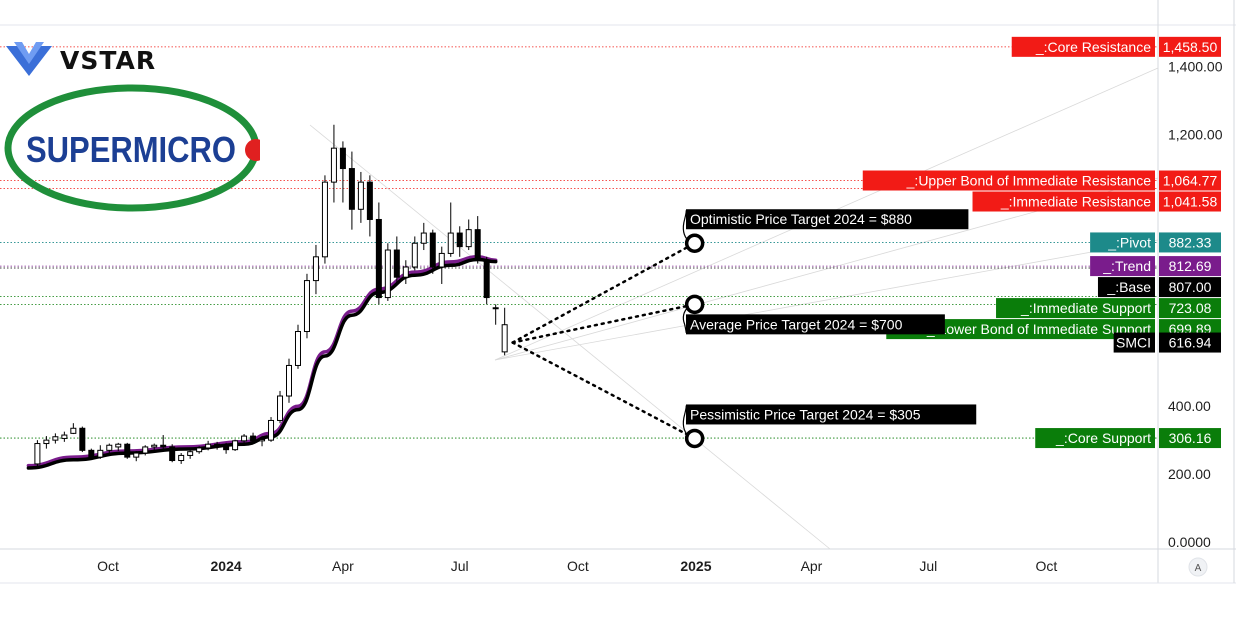  I want to click on level-label-6: _:Immediate Support, so click(1085, 308).